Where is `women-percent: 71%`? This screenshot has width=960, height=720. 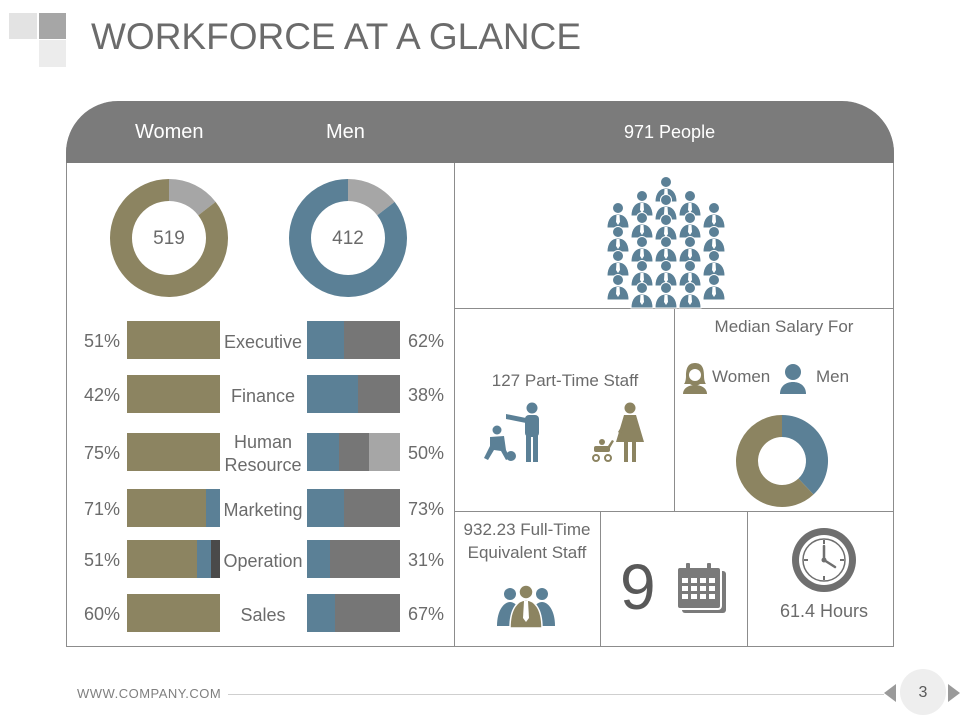 women-percent: 71% is located at coordinates (101, 509).